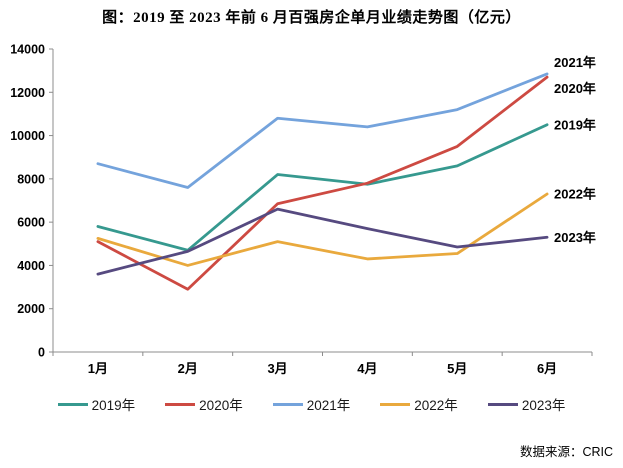  Describe the element at coordinates (322, 241) in the screenshot. I see `series-line-2023年` at that location.